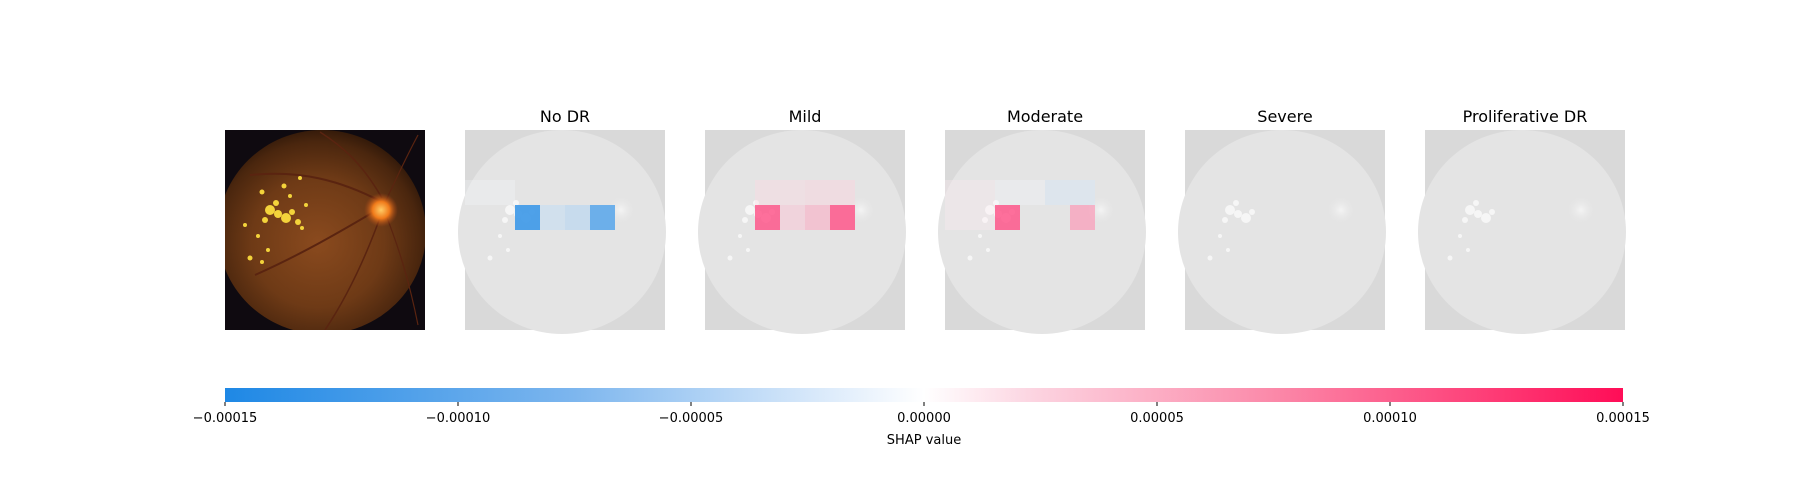  Describe the element at coordinates (924, 395) in the screenshot. I see `colorbar-gradient` at that location.